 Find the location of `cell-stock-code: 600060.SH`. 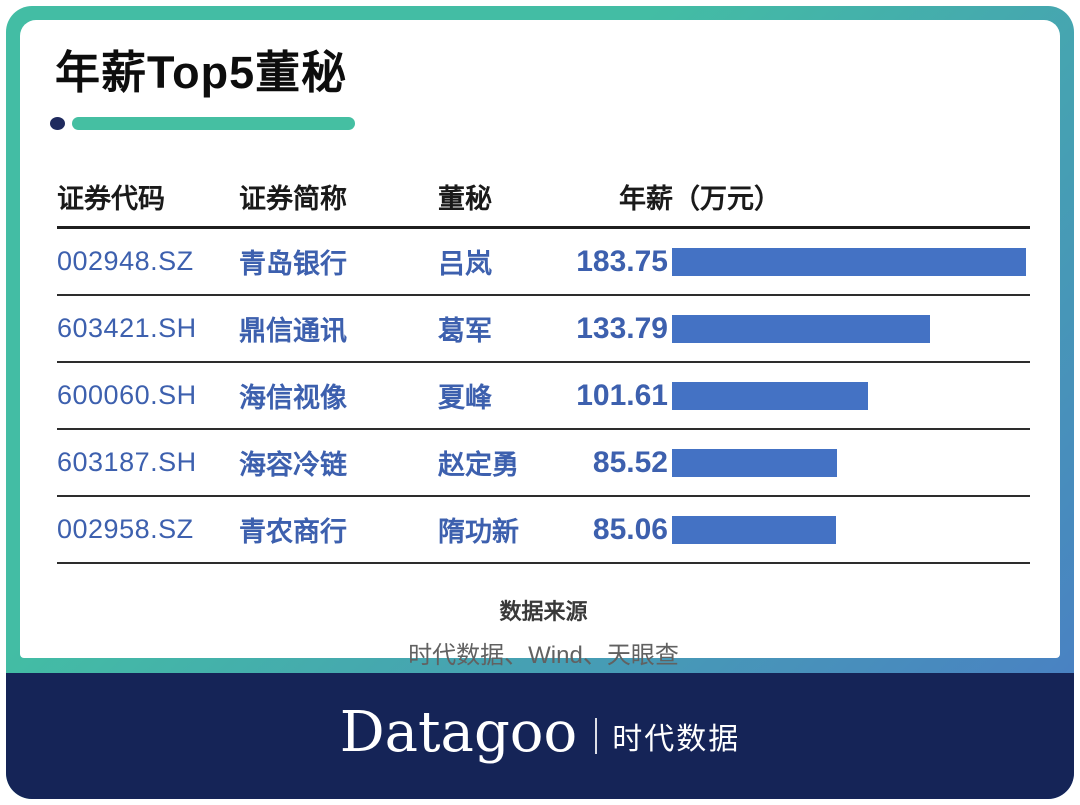

cell-stock-code: 600060.SH is located at coordinates (127, 395).